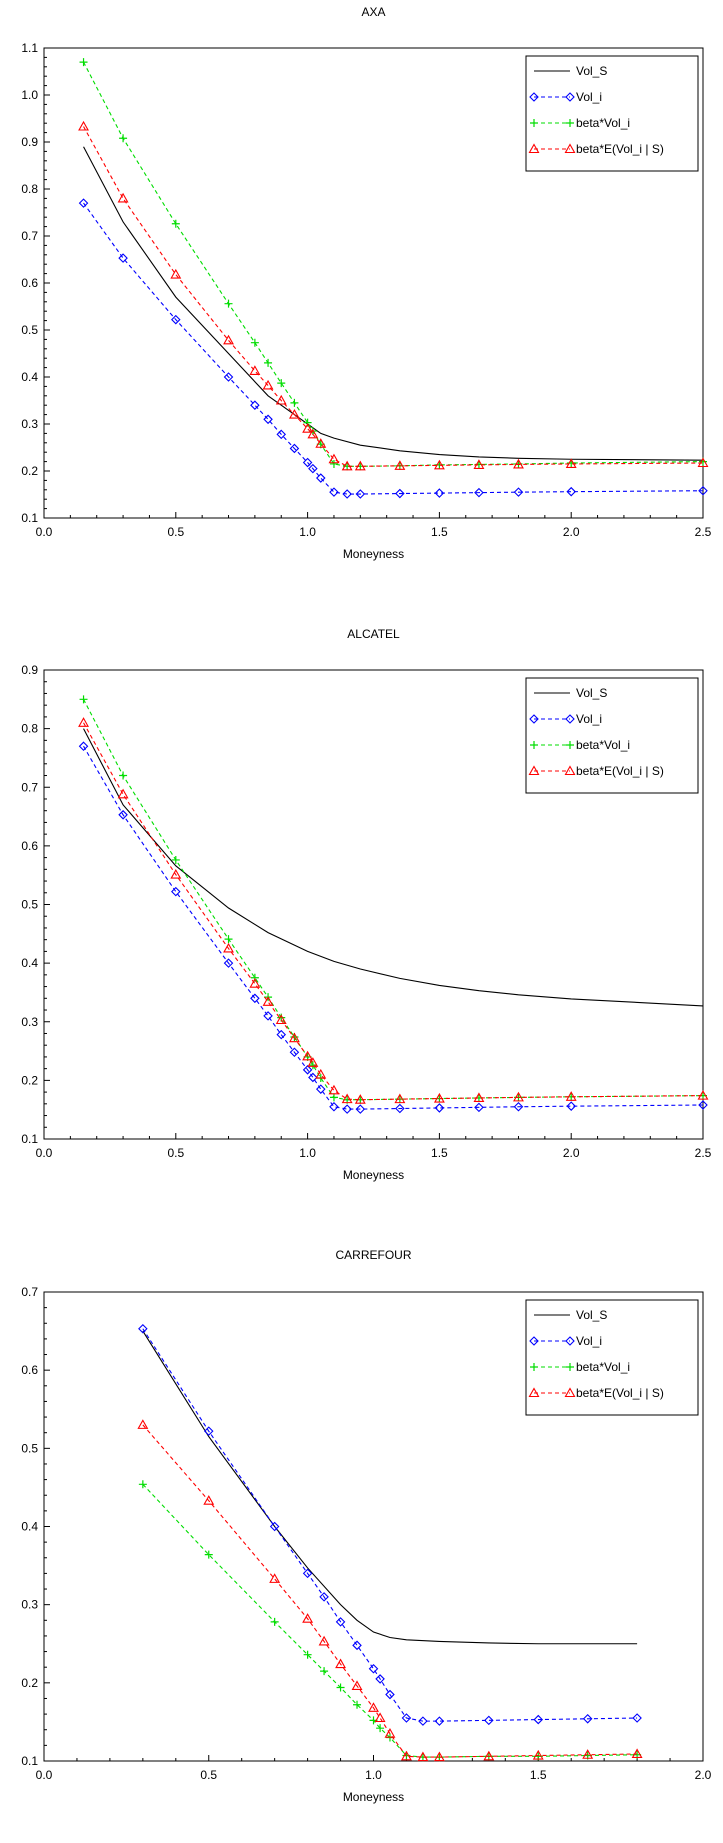  Describe the element at coordinates (29, 471) in the screenshot. I see `y-tick-label: 0.2` at that location.